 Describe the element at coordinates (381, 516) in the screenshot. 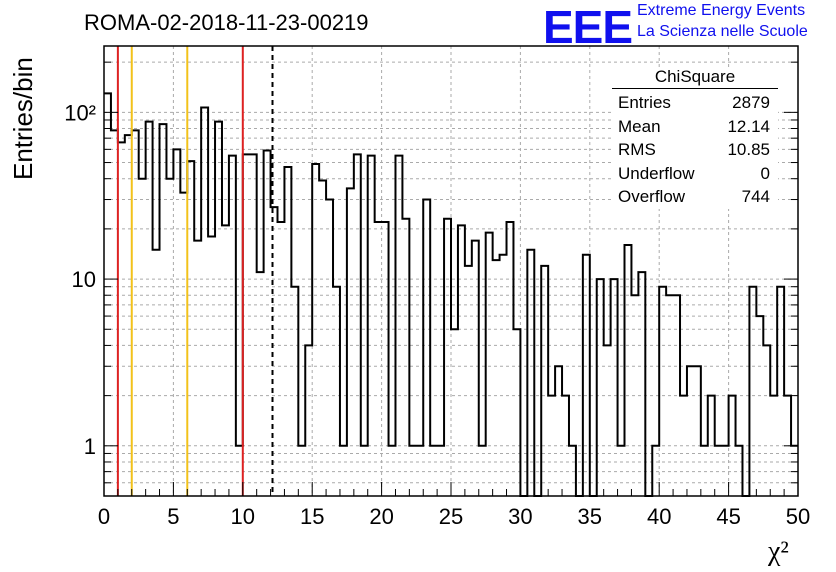

I see `x-tick-label: 20` at that location.